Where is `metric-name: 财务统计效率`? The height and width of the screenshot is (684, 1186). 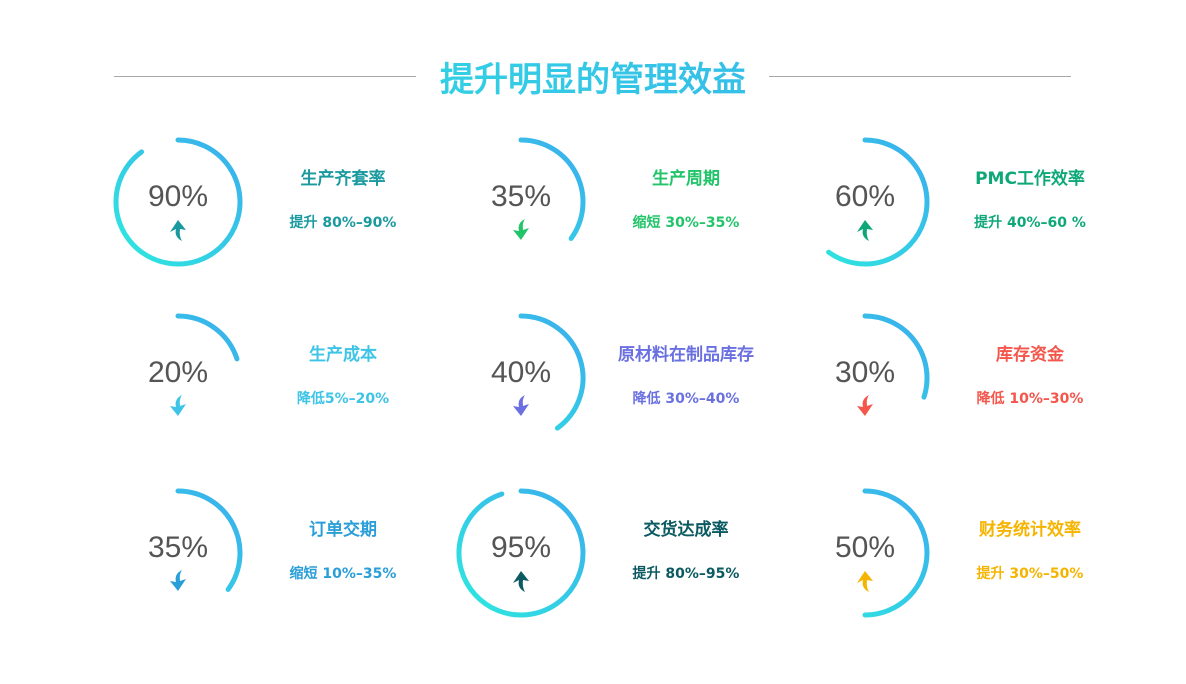 metric-name: 财务统计效率 is located at coordinates (1030, 530).